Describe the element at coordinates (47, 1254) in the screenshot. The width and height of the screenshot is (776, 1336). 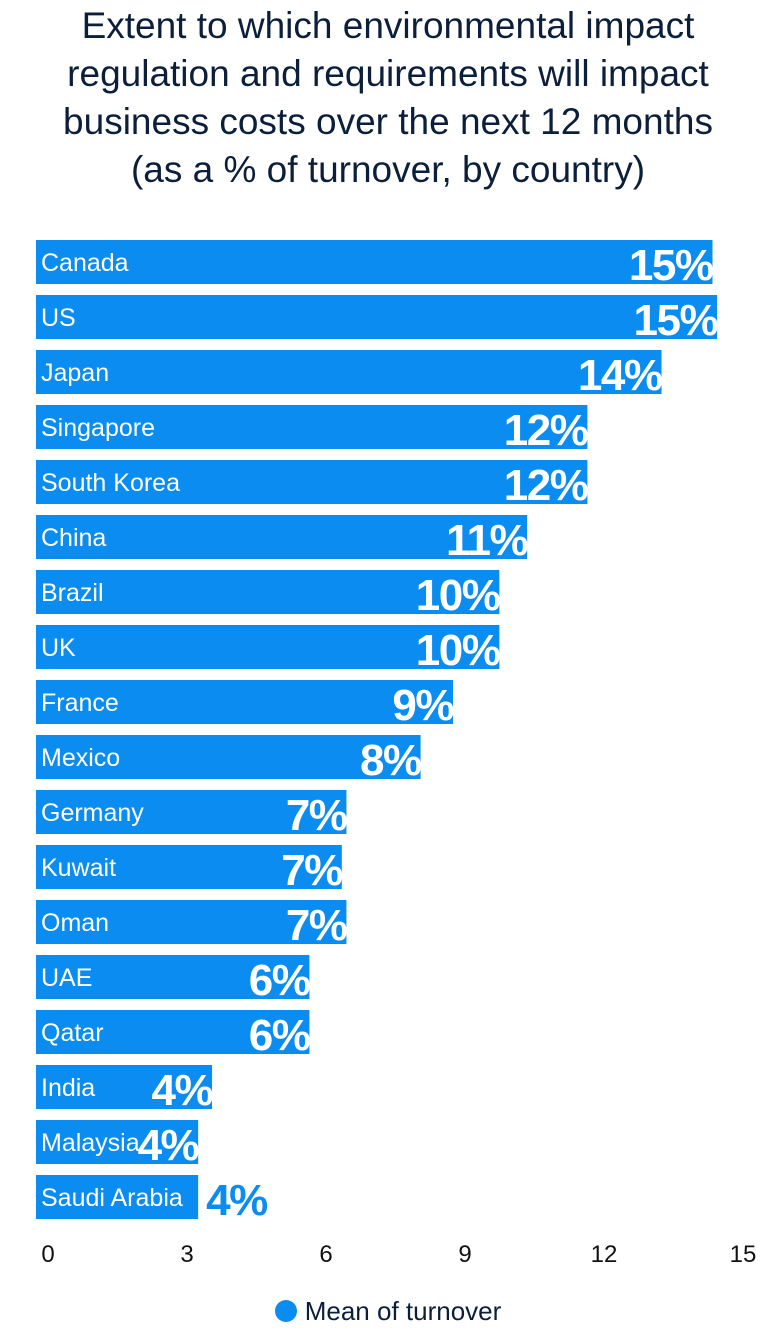
I see `x-tick-label: 0` at that location.